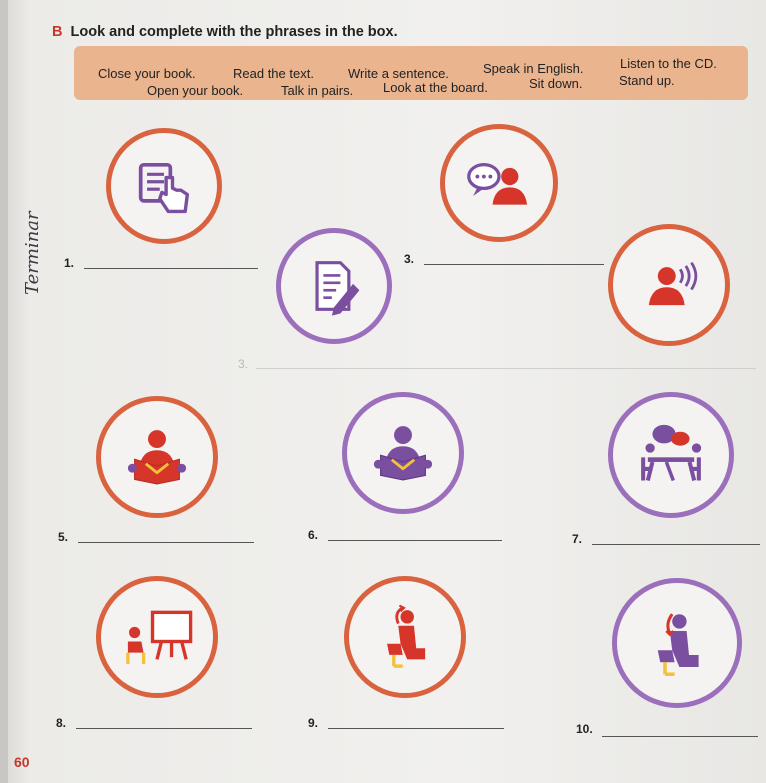  I want to click on item-number-3: 3., so click(409, 259).